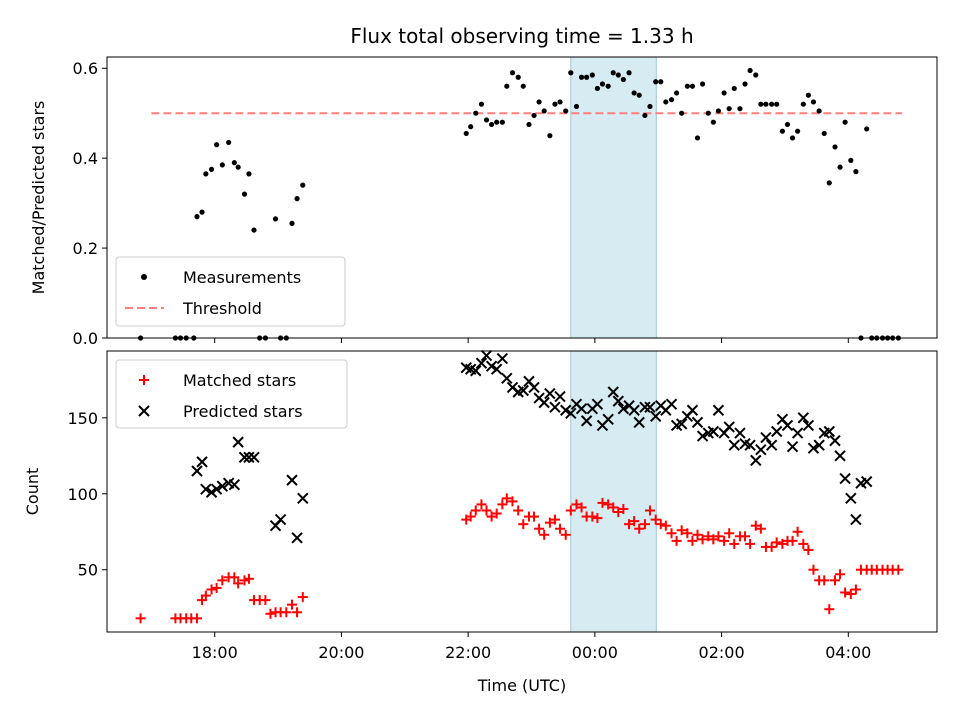  Describe the element at coordinates (230, 291) in the screenshot. I see `top-legend: Measurements Threshold` at that location.